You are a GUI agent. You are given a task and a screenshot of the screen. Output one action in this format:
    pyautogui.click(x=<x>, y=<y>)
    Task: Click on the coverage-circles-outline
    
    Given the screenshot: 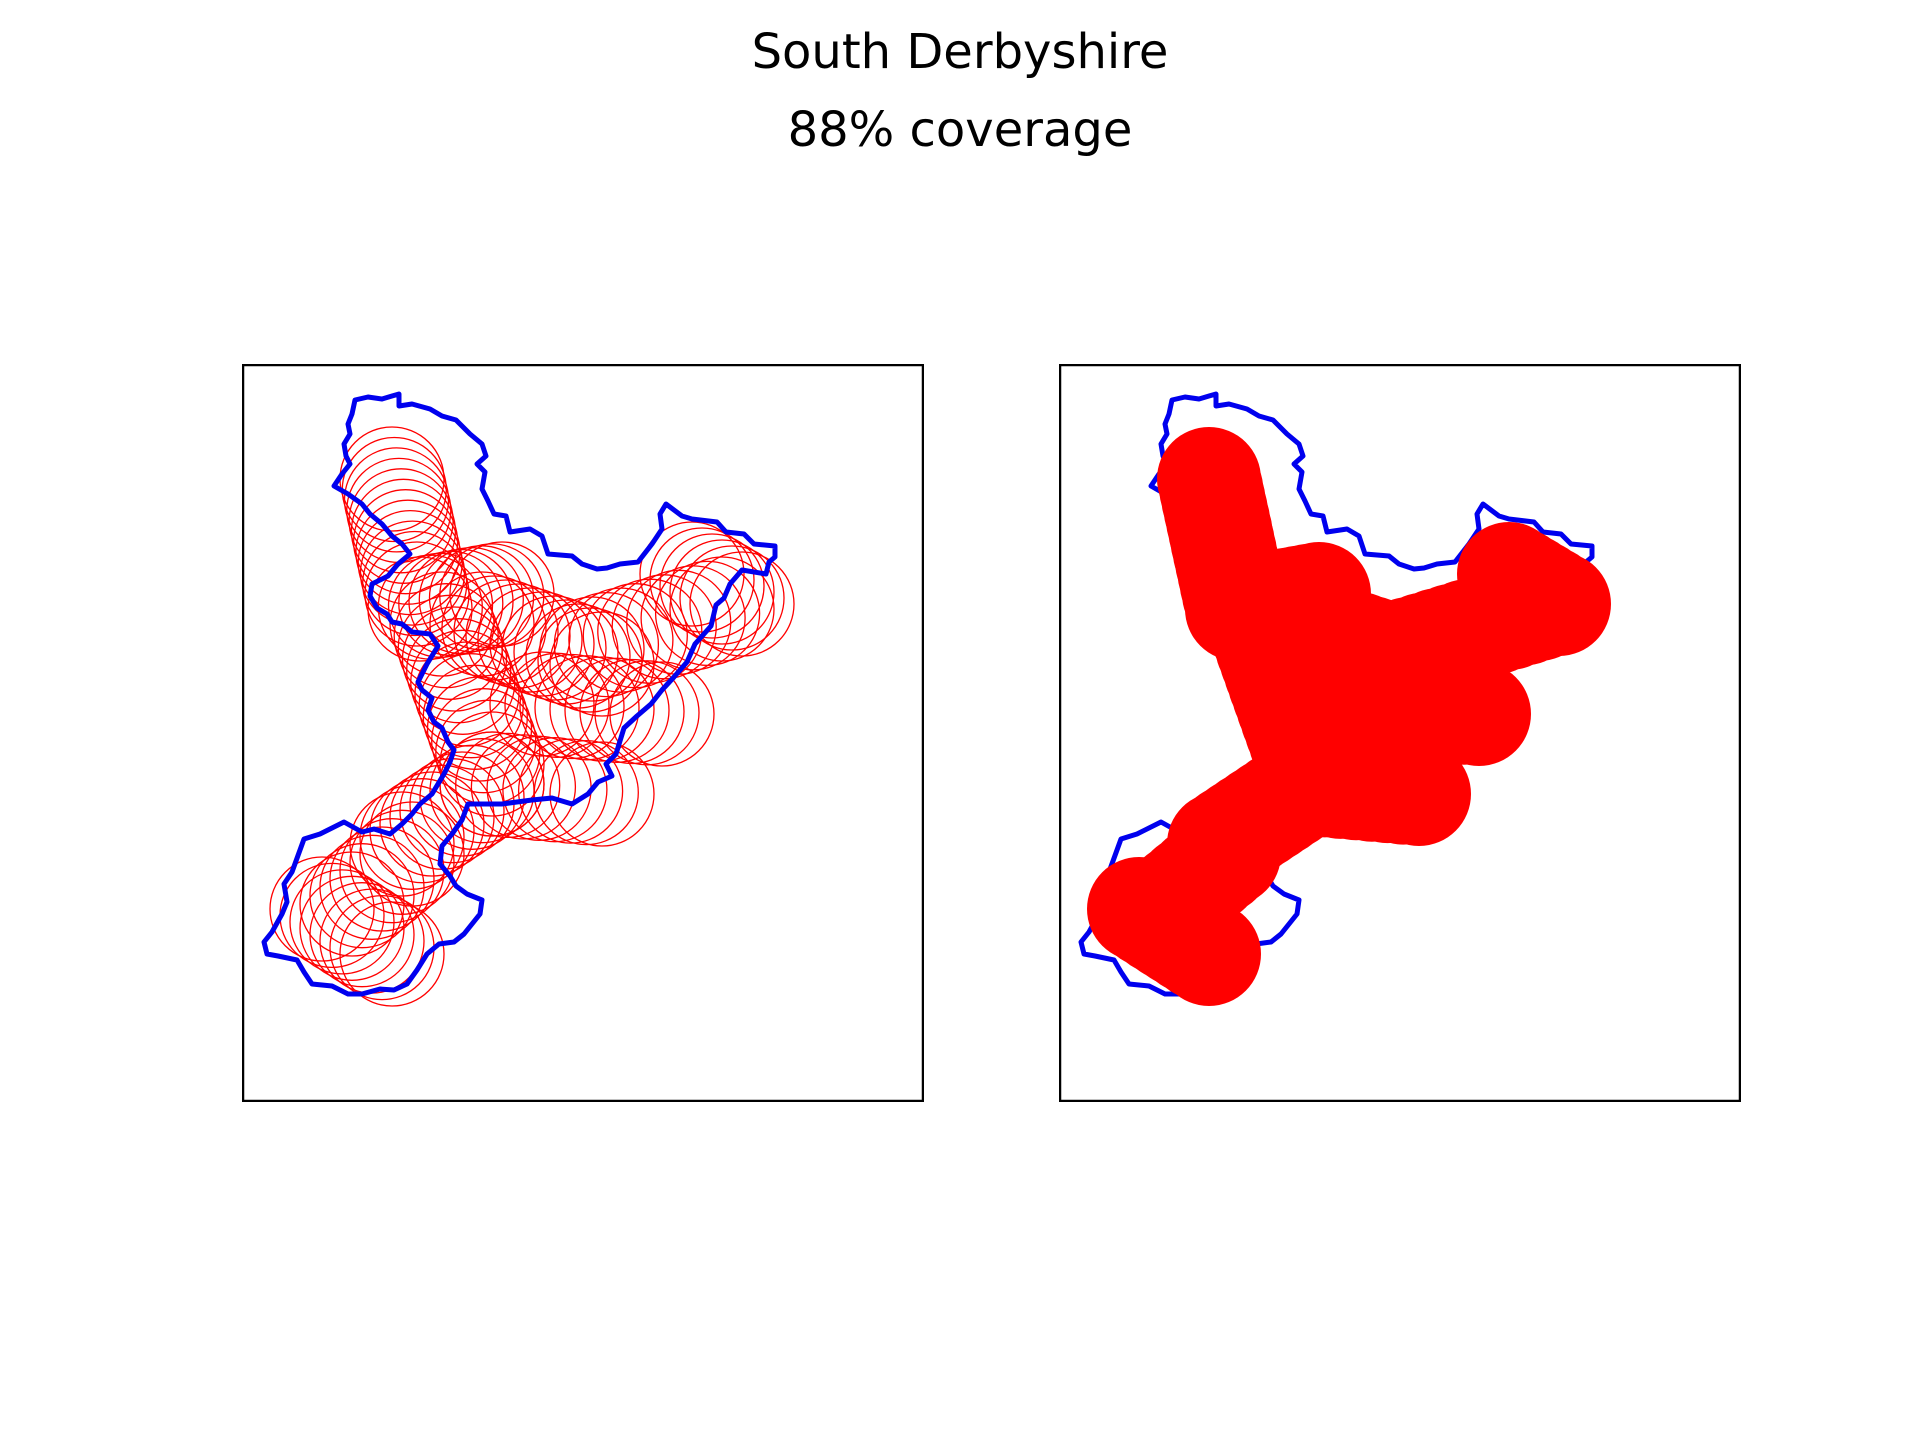 What is the action you would take?
    pyautogui.click(x=532, y=716)
    